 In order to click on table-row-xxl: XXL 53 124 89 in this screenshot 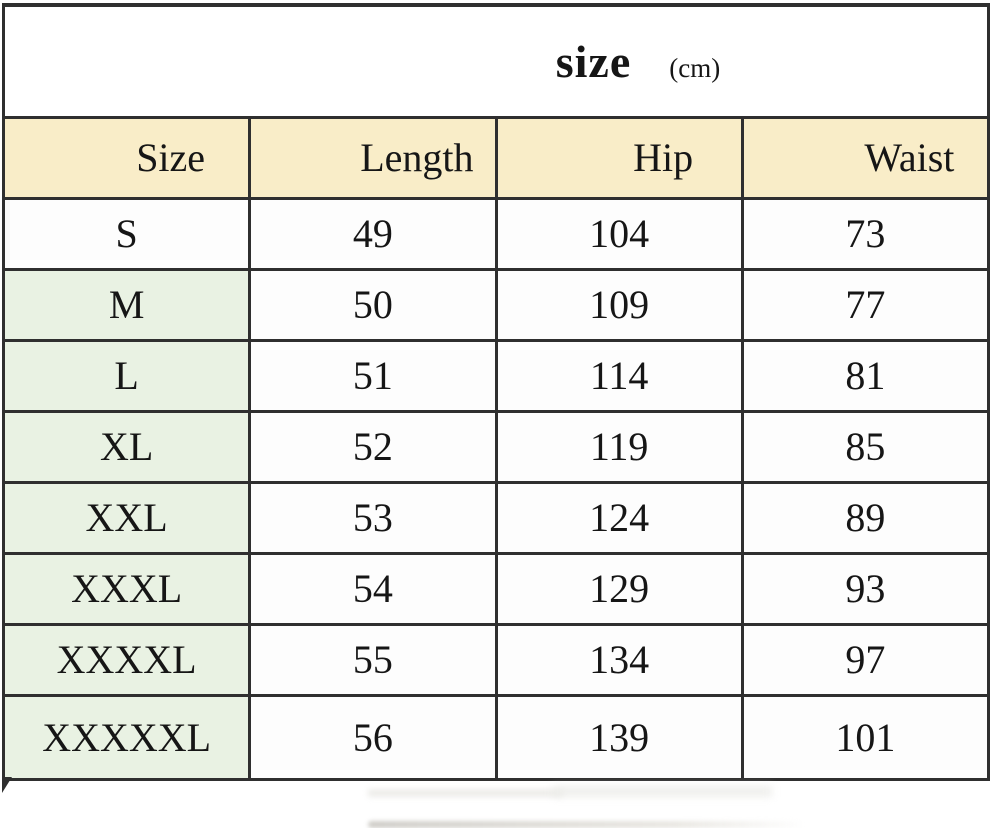, I will do `click(496, 517)`.